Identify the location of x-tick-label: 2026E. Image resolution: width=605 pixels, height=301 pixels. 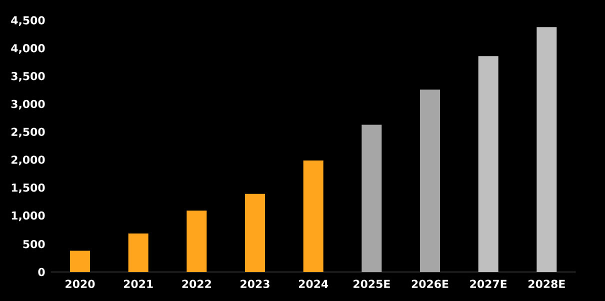
(430, 284).